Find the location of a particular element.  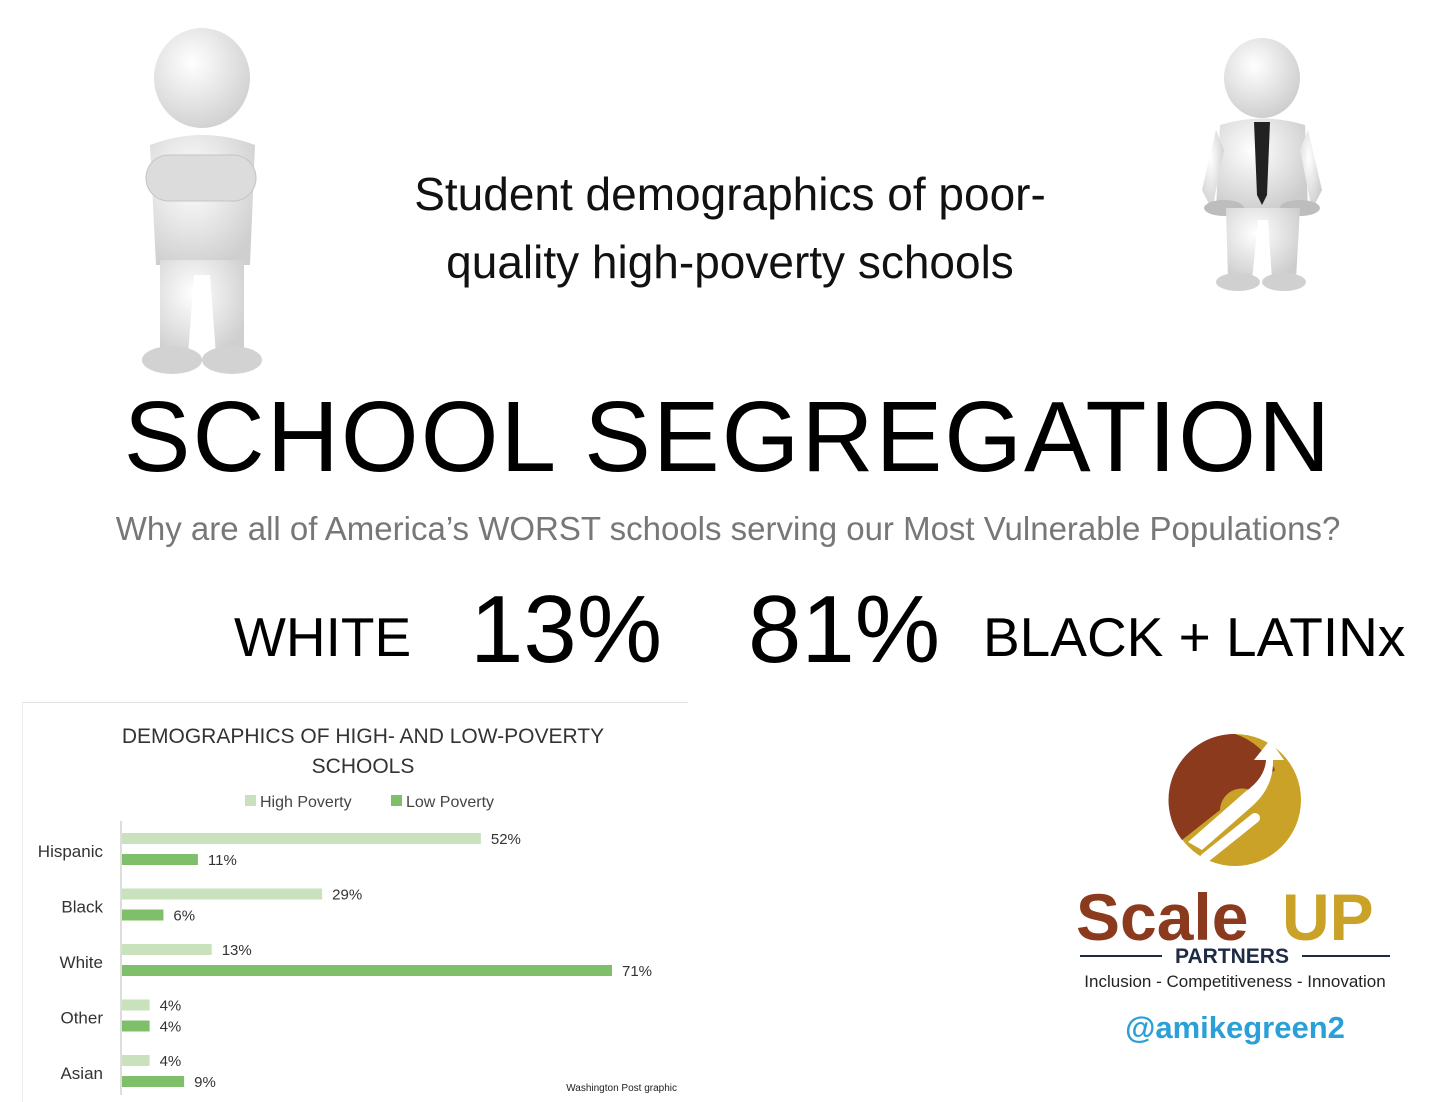

stat-black-latinx-percent: 81% is located at coordinates (844, 629).